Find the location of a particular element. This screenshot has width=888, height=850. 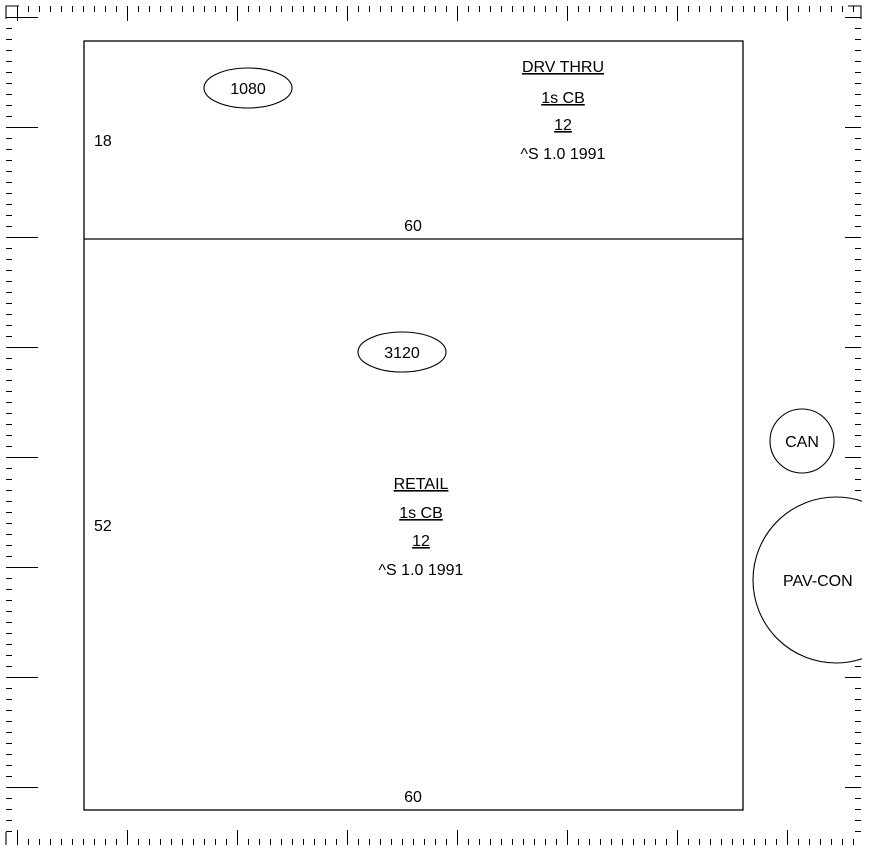

symbol-paving: PAV-CON is located at coordinates (820, 580).